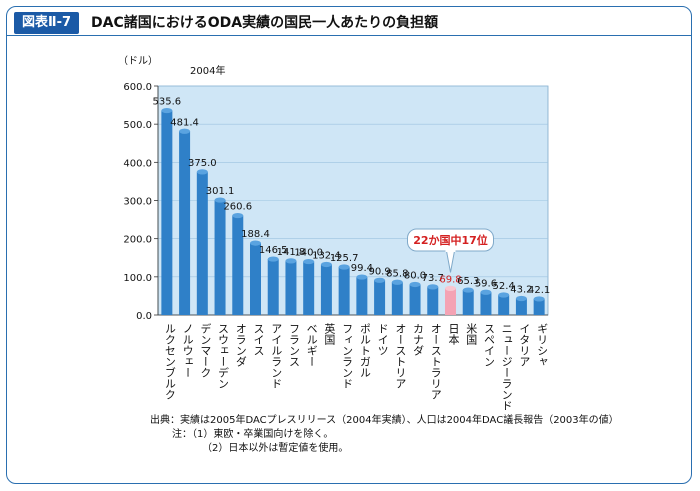 The image size is (700, 491). Describe the element at coordinates (382, 339) in the screenshot. I see `category-label: ドイツ` at that location.